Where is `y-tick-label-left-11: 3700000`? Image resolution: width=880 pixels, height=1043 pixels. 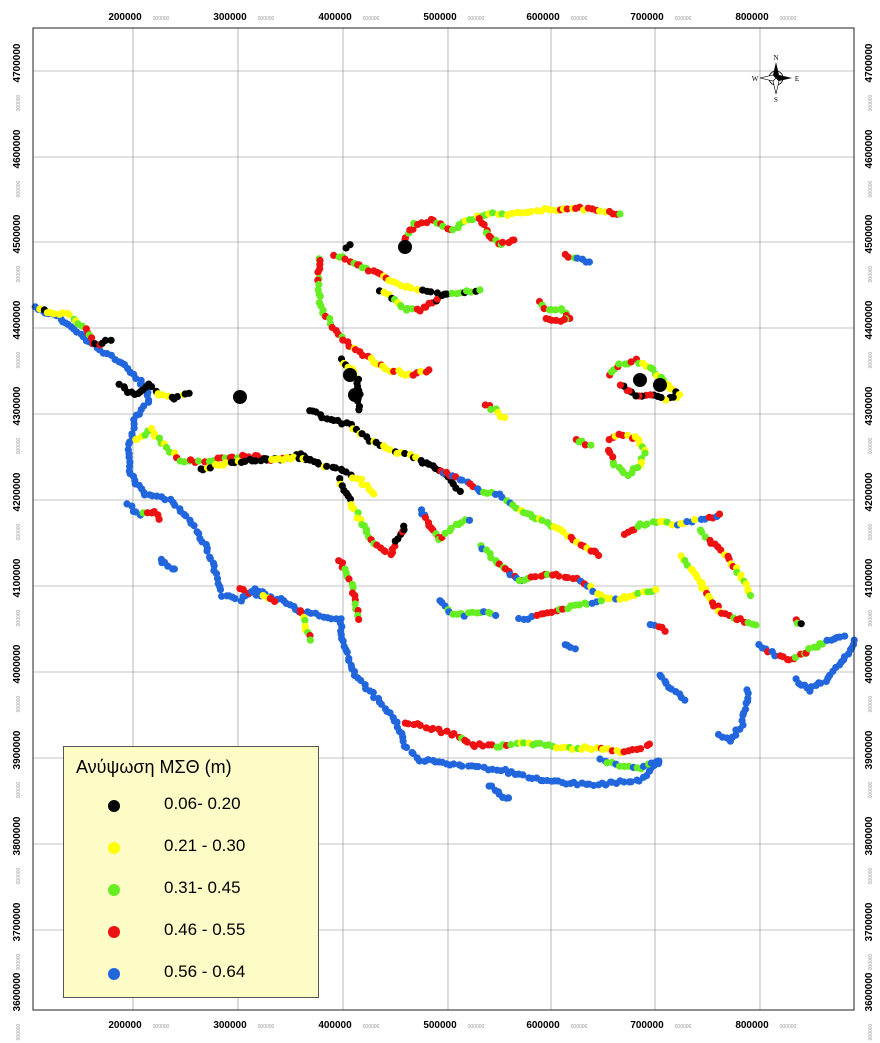 y-tick-label-left-11: 3700000 is located at coordinates (17, 921).